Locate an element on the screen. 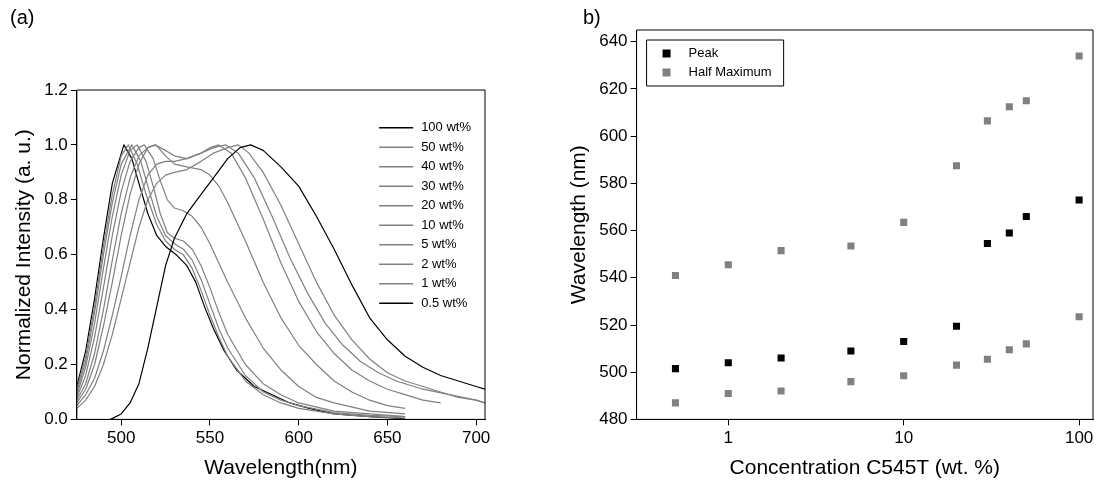 The image size is (1109, 485). legend-label: 2 wt% is located at coordinates (439, 263).